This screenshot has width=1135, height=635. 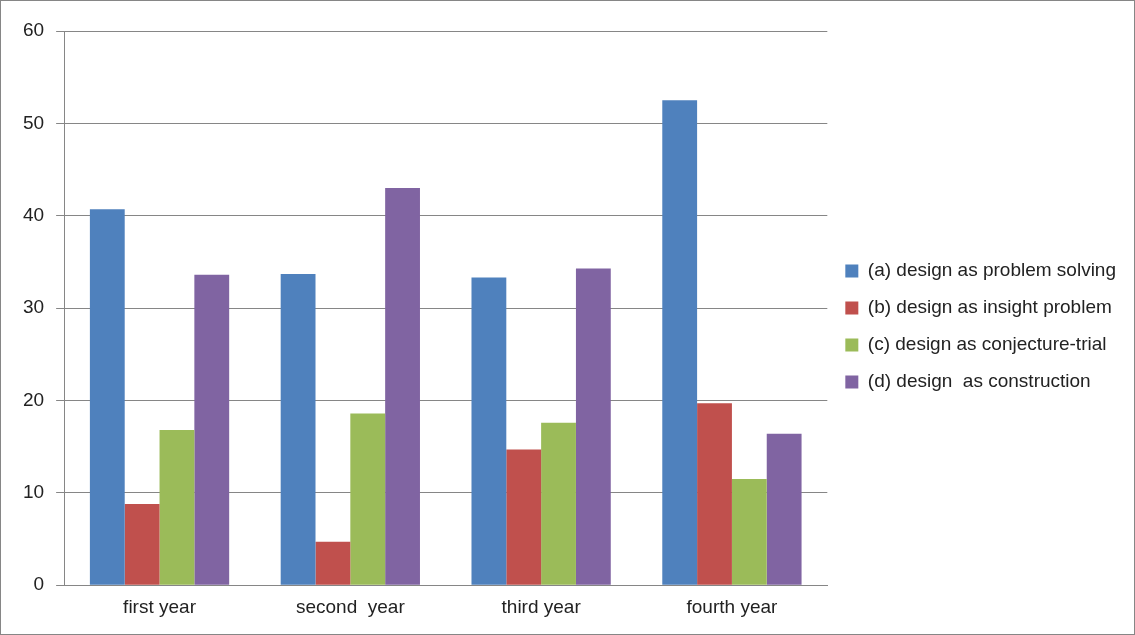 I want to click on legend-label: (a) design as problem solving, so click(x=992, y=270).